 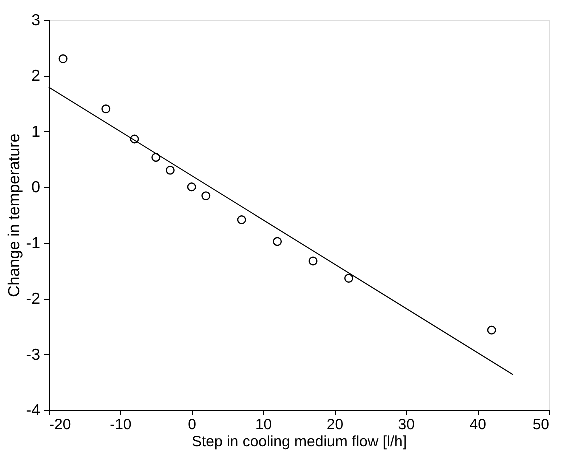 What do you see at coordinates (478, 425) in the screenshot?
I see `x-tick-label: 40` at bounding box center [478, 425].